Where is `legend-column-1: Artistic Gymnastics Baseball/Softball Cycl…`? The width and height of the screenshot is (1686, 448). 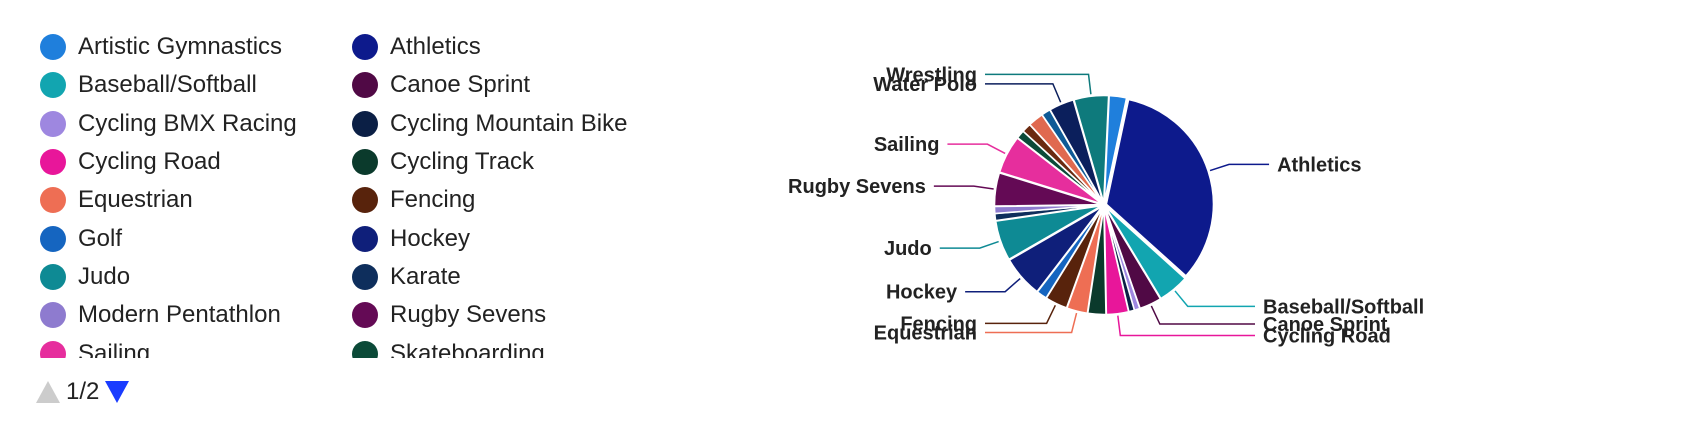 legend-column-1: Artistic Gymnastics Baseball/Softball Cycl… is located at coordinates (163, 193).